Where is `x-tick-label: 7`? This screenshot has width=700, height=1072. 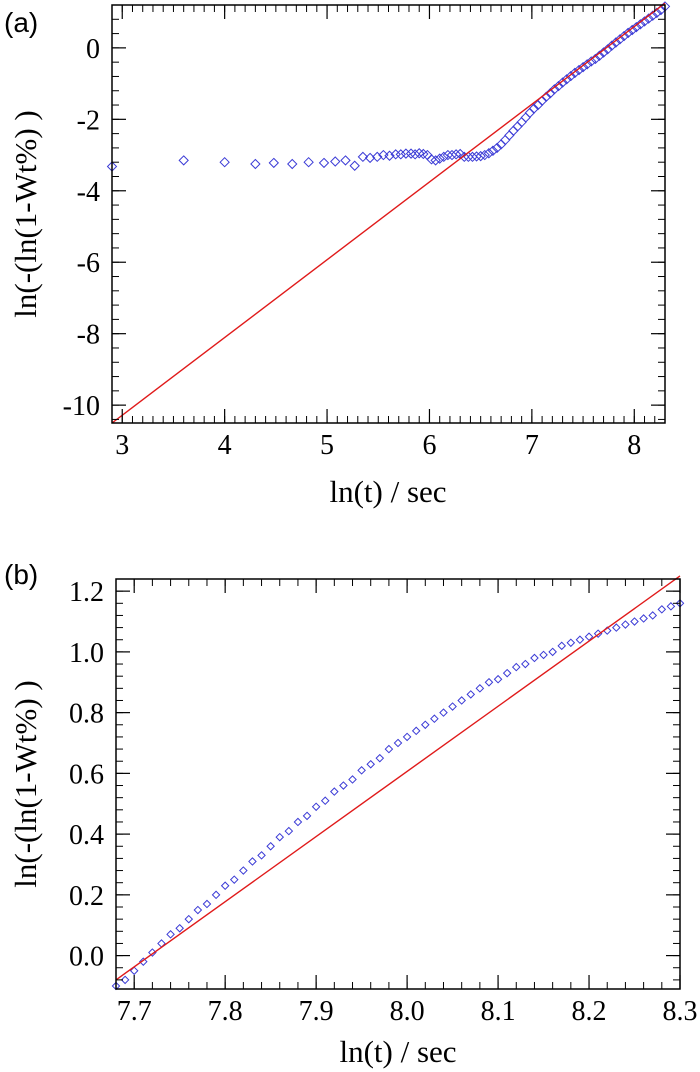 x-tick-label: 7 is located at coordinates (532, 445).